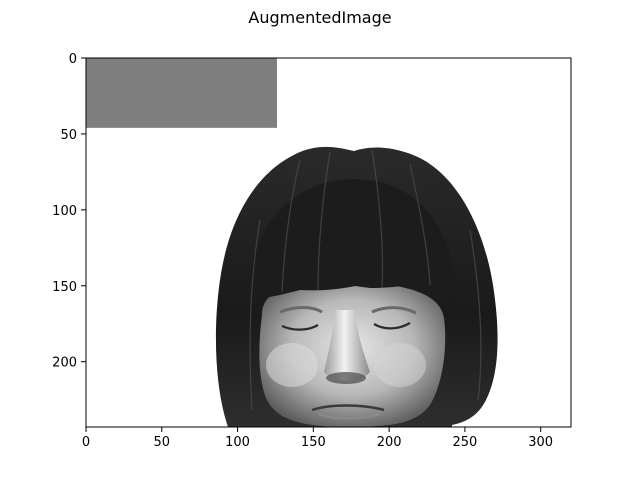  I want to click on y-tick-label: 150, so click(64, 287).